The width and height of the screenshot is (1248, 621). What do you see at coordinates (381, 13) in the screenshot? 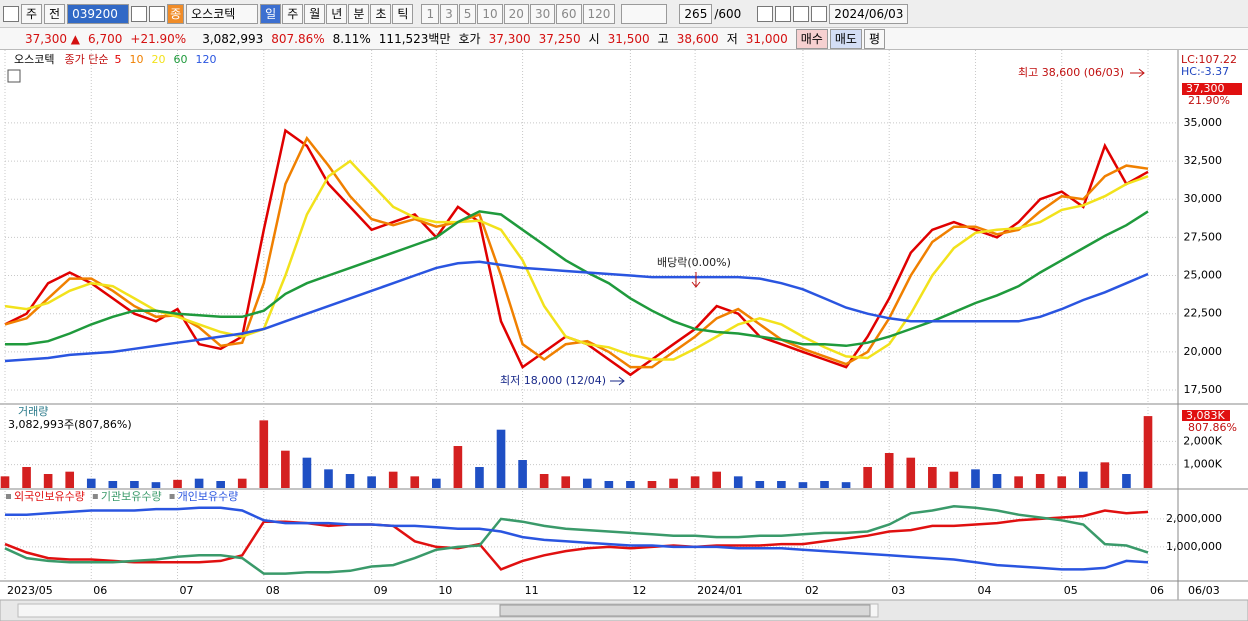
I see `unit-button: 초` at bounding box center [381, 13].